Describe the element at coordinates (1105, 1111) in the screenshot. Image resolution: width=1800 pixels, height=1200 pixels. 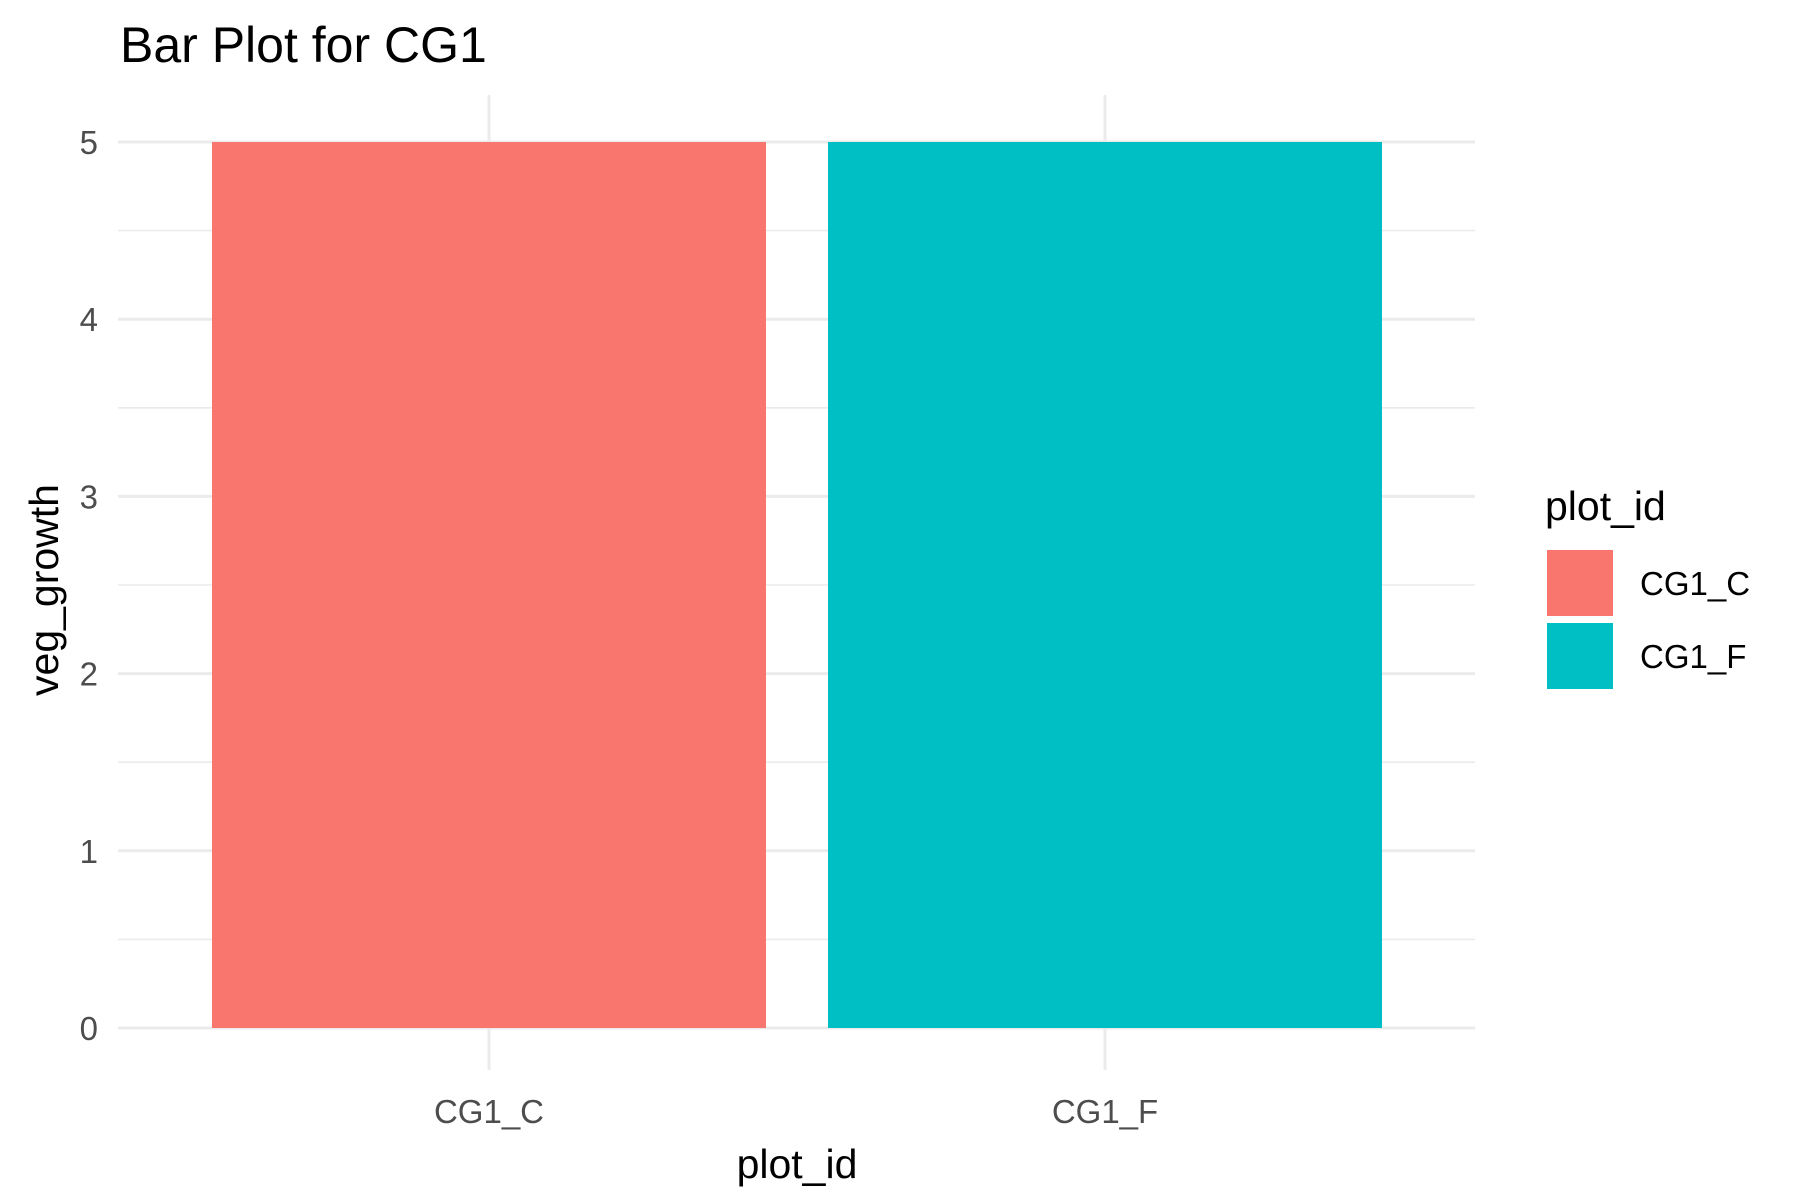
I see `x-tick-label: CG1_F` at that location.